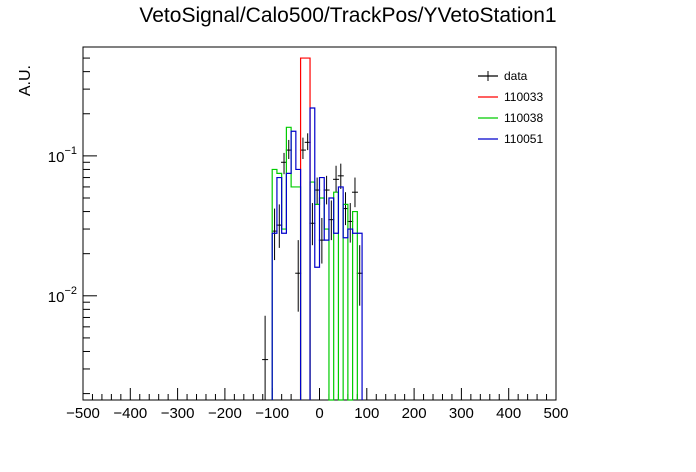 Image resolution: width=696 pixels, height=472 pixels. What do you see at coordinates (225, 413) in the screenshot?
I see `x-tick-label: −200` at bounding box center [225, 413].